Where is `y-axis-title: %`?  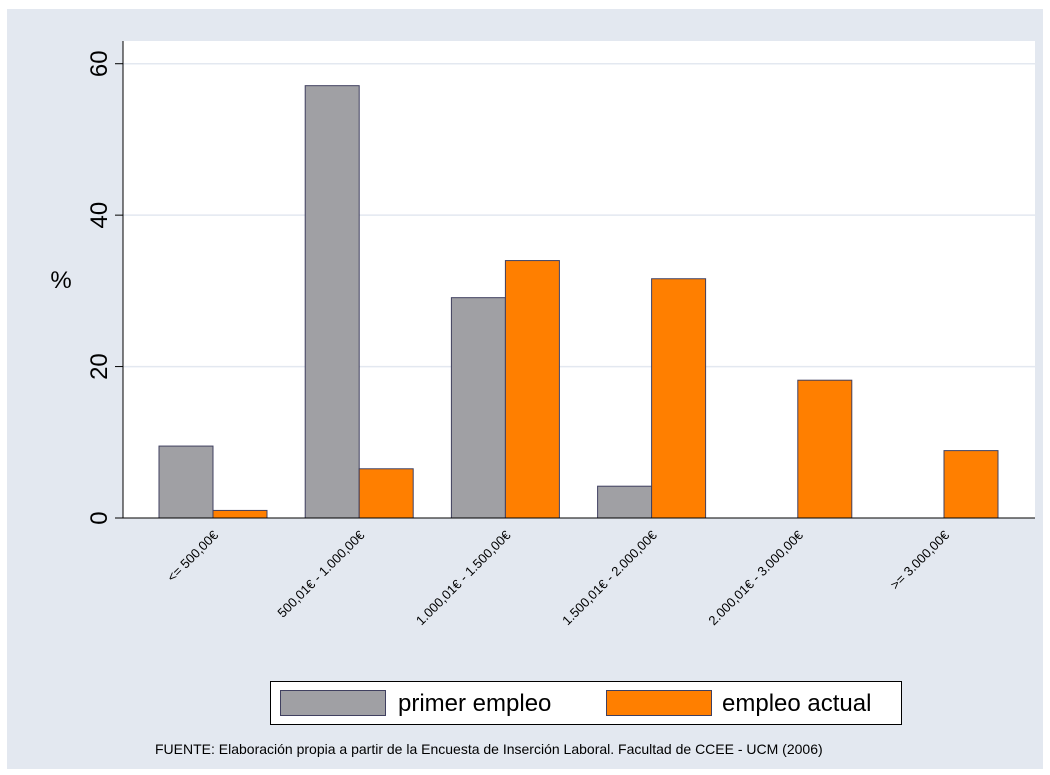 y-axis-title: % is located at coordinates (60, 280).